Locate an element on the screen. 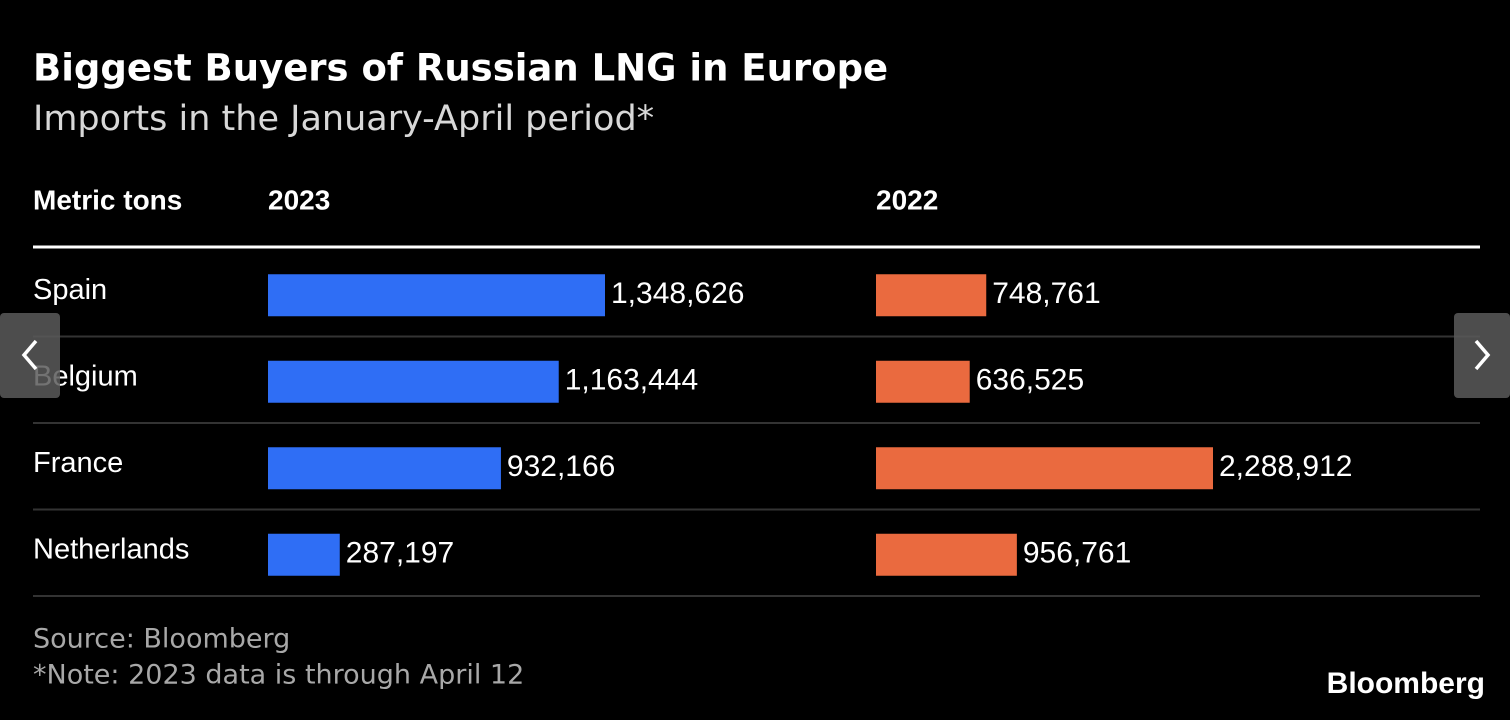 The height and width of the screenshot is (720, 1510). category-label: France is located at coordinates (78, 463).